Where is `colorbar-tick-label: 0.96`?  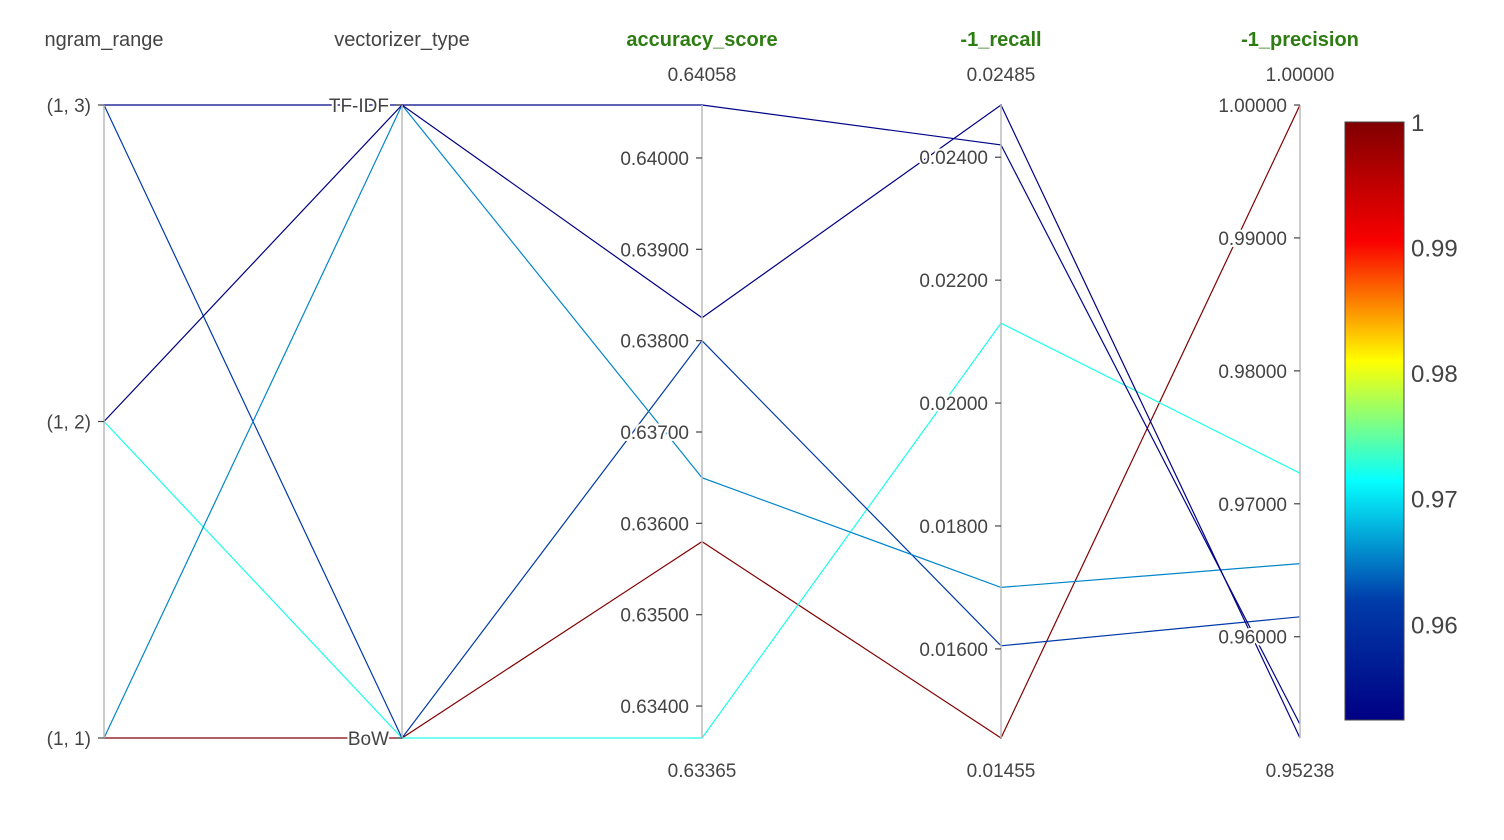
colorbar-tick-label: 0.96 is located at coordinates (1434, 625).